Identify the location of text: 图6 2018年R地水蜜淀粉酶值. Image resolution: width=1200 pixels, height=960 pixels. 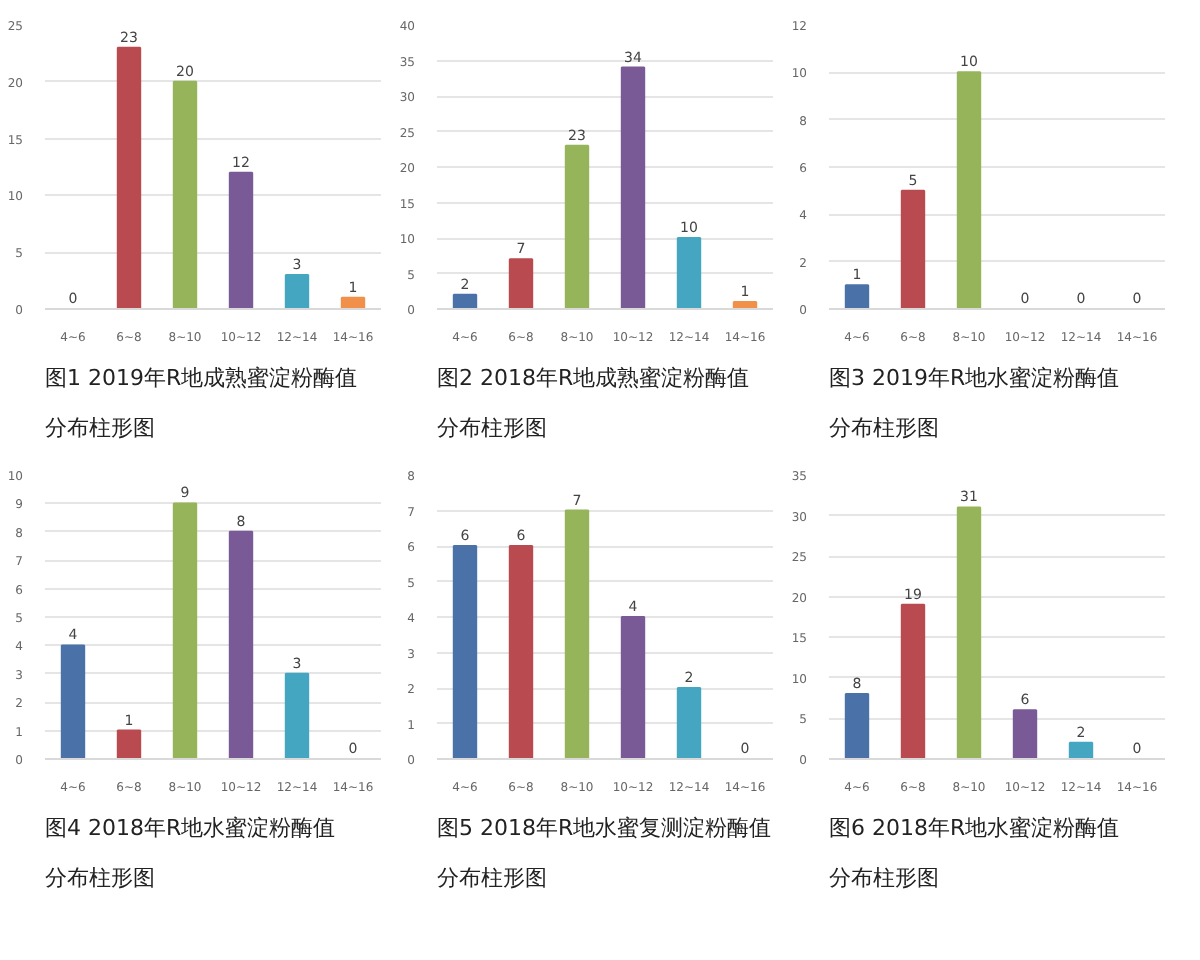
(974, 828).